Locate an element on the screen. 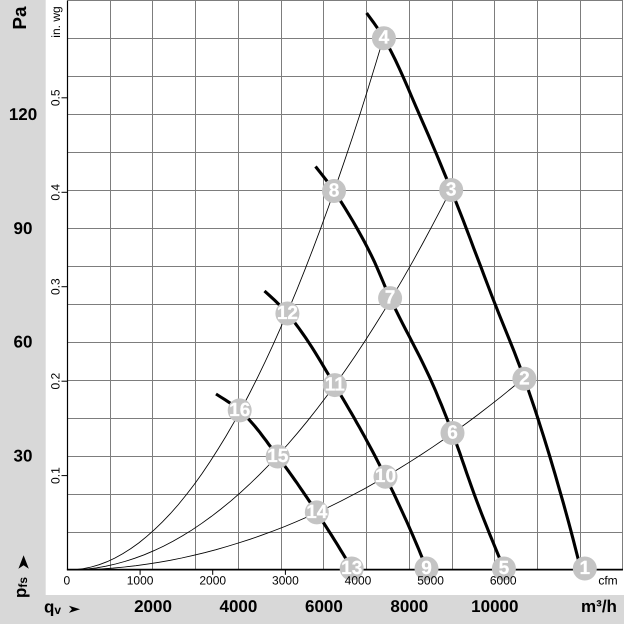  svg-text: 10 is located at coordinates (385, 476).